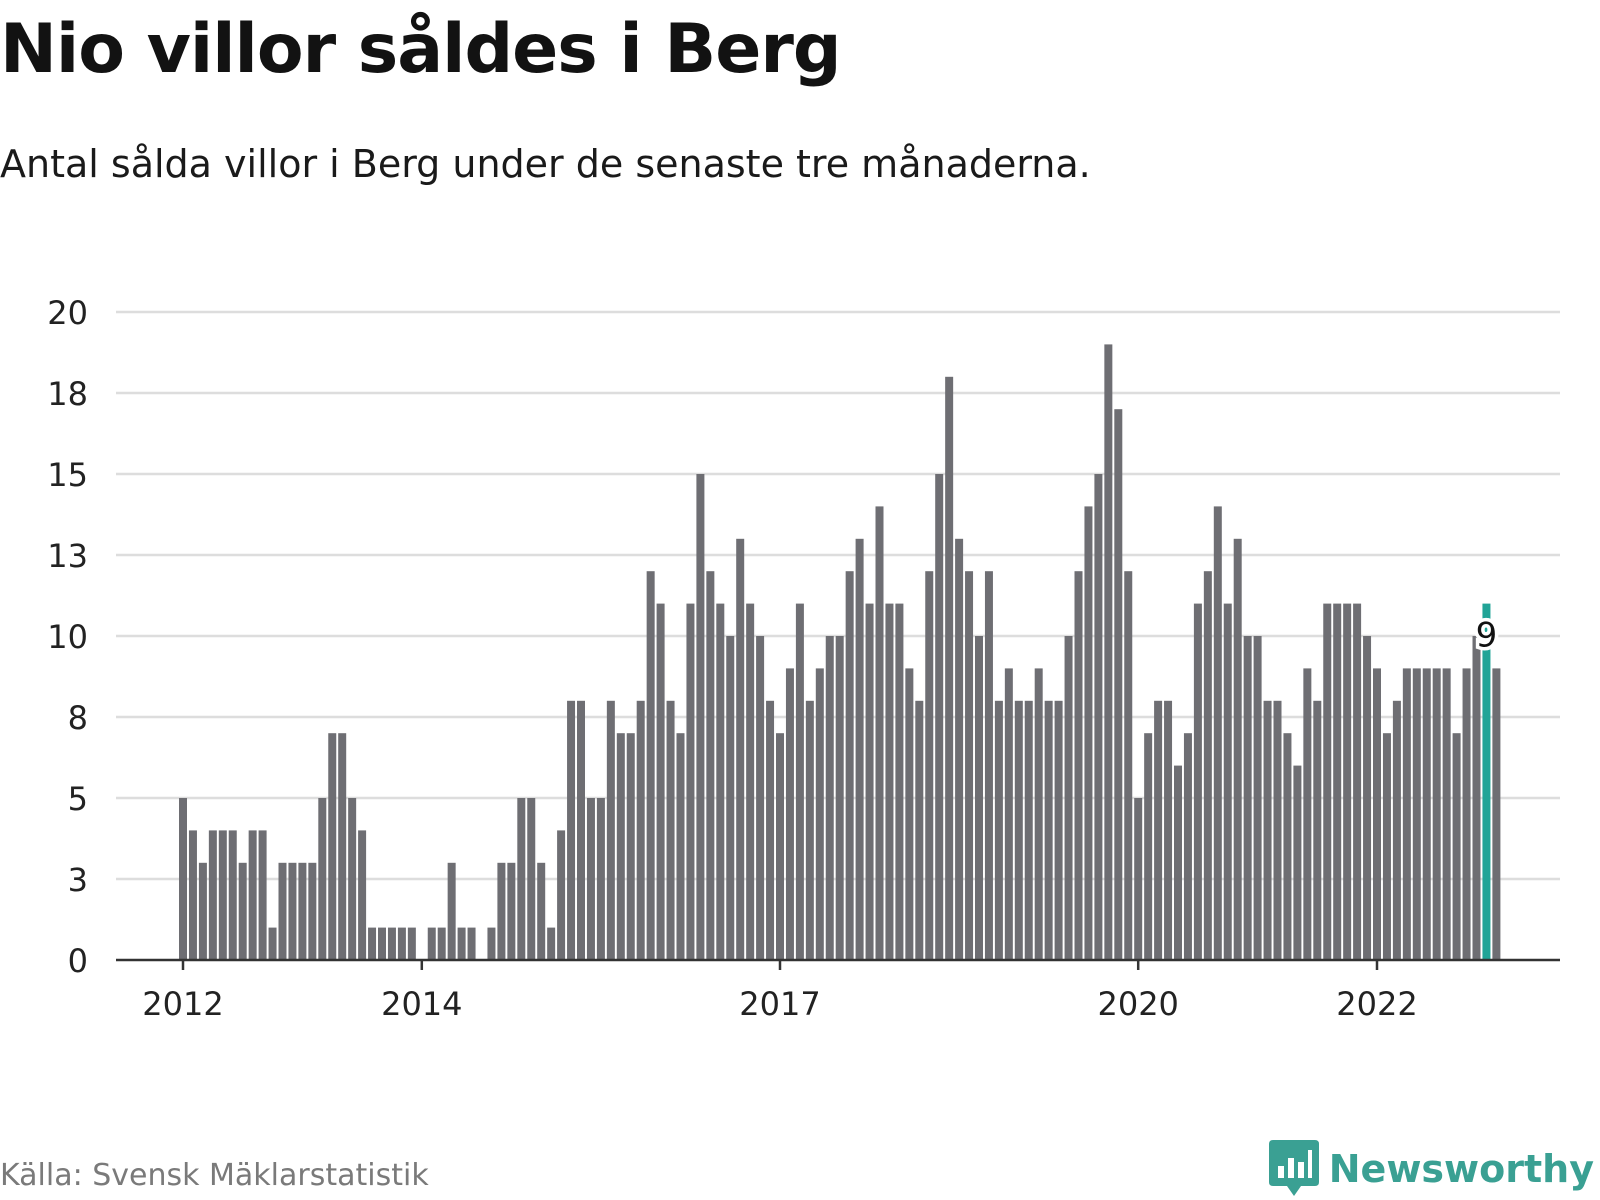 This screenshot has height=1200, width=1600. I want to click on highlight-bar, so click(1486, 781).